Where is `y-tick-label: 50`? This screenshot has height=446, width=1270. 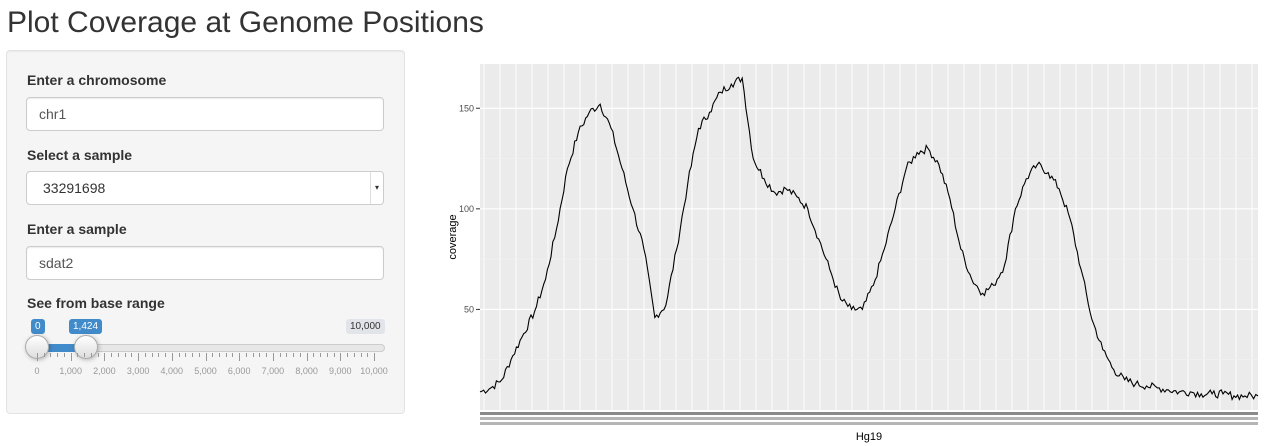
y-tick-label: 50 is located at coordinates (469, 309).